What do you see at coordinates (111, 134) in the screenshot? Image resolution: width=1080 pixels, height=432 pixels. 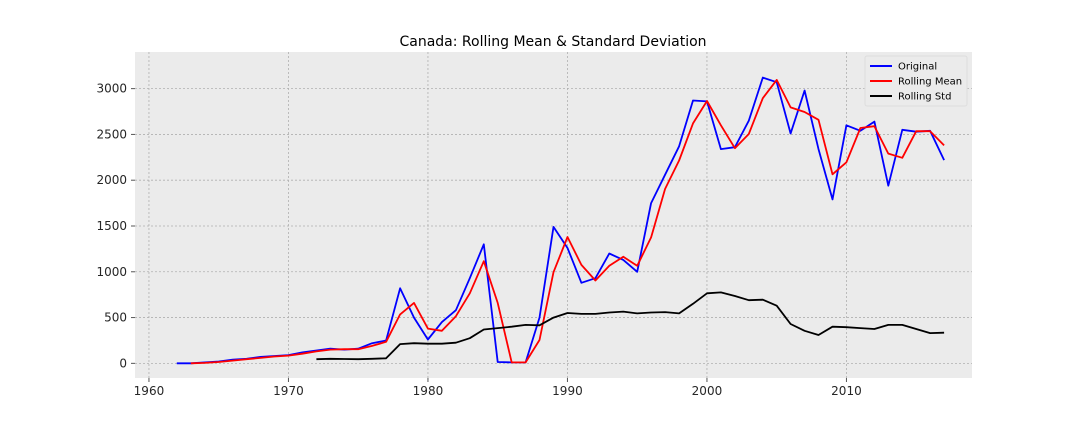 I see `y-tick-label: 2500` at bounding box center [111, 134].